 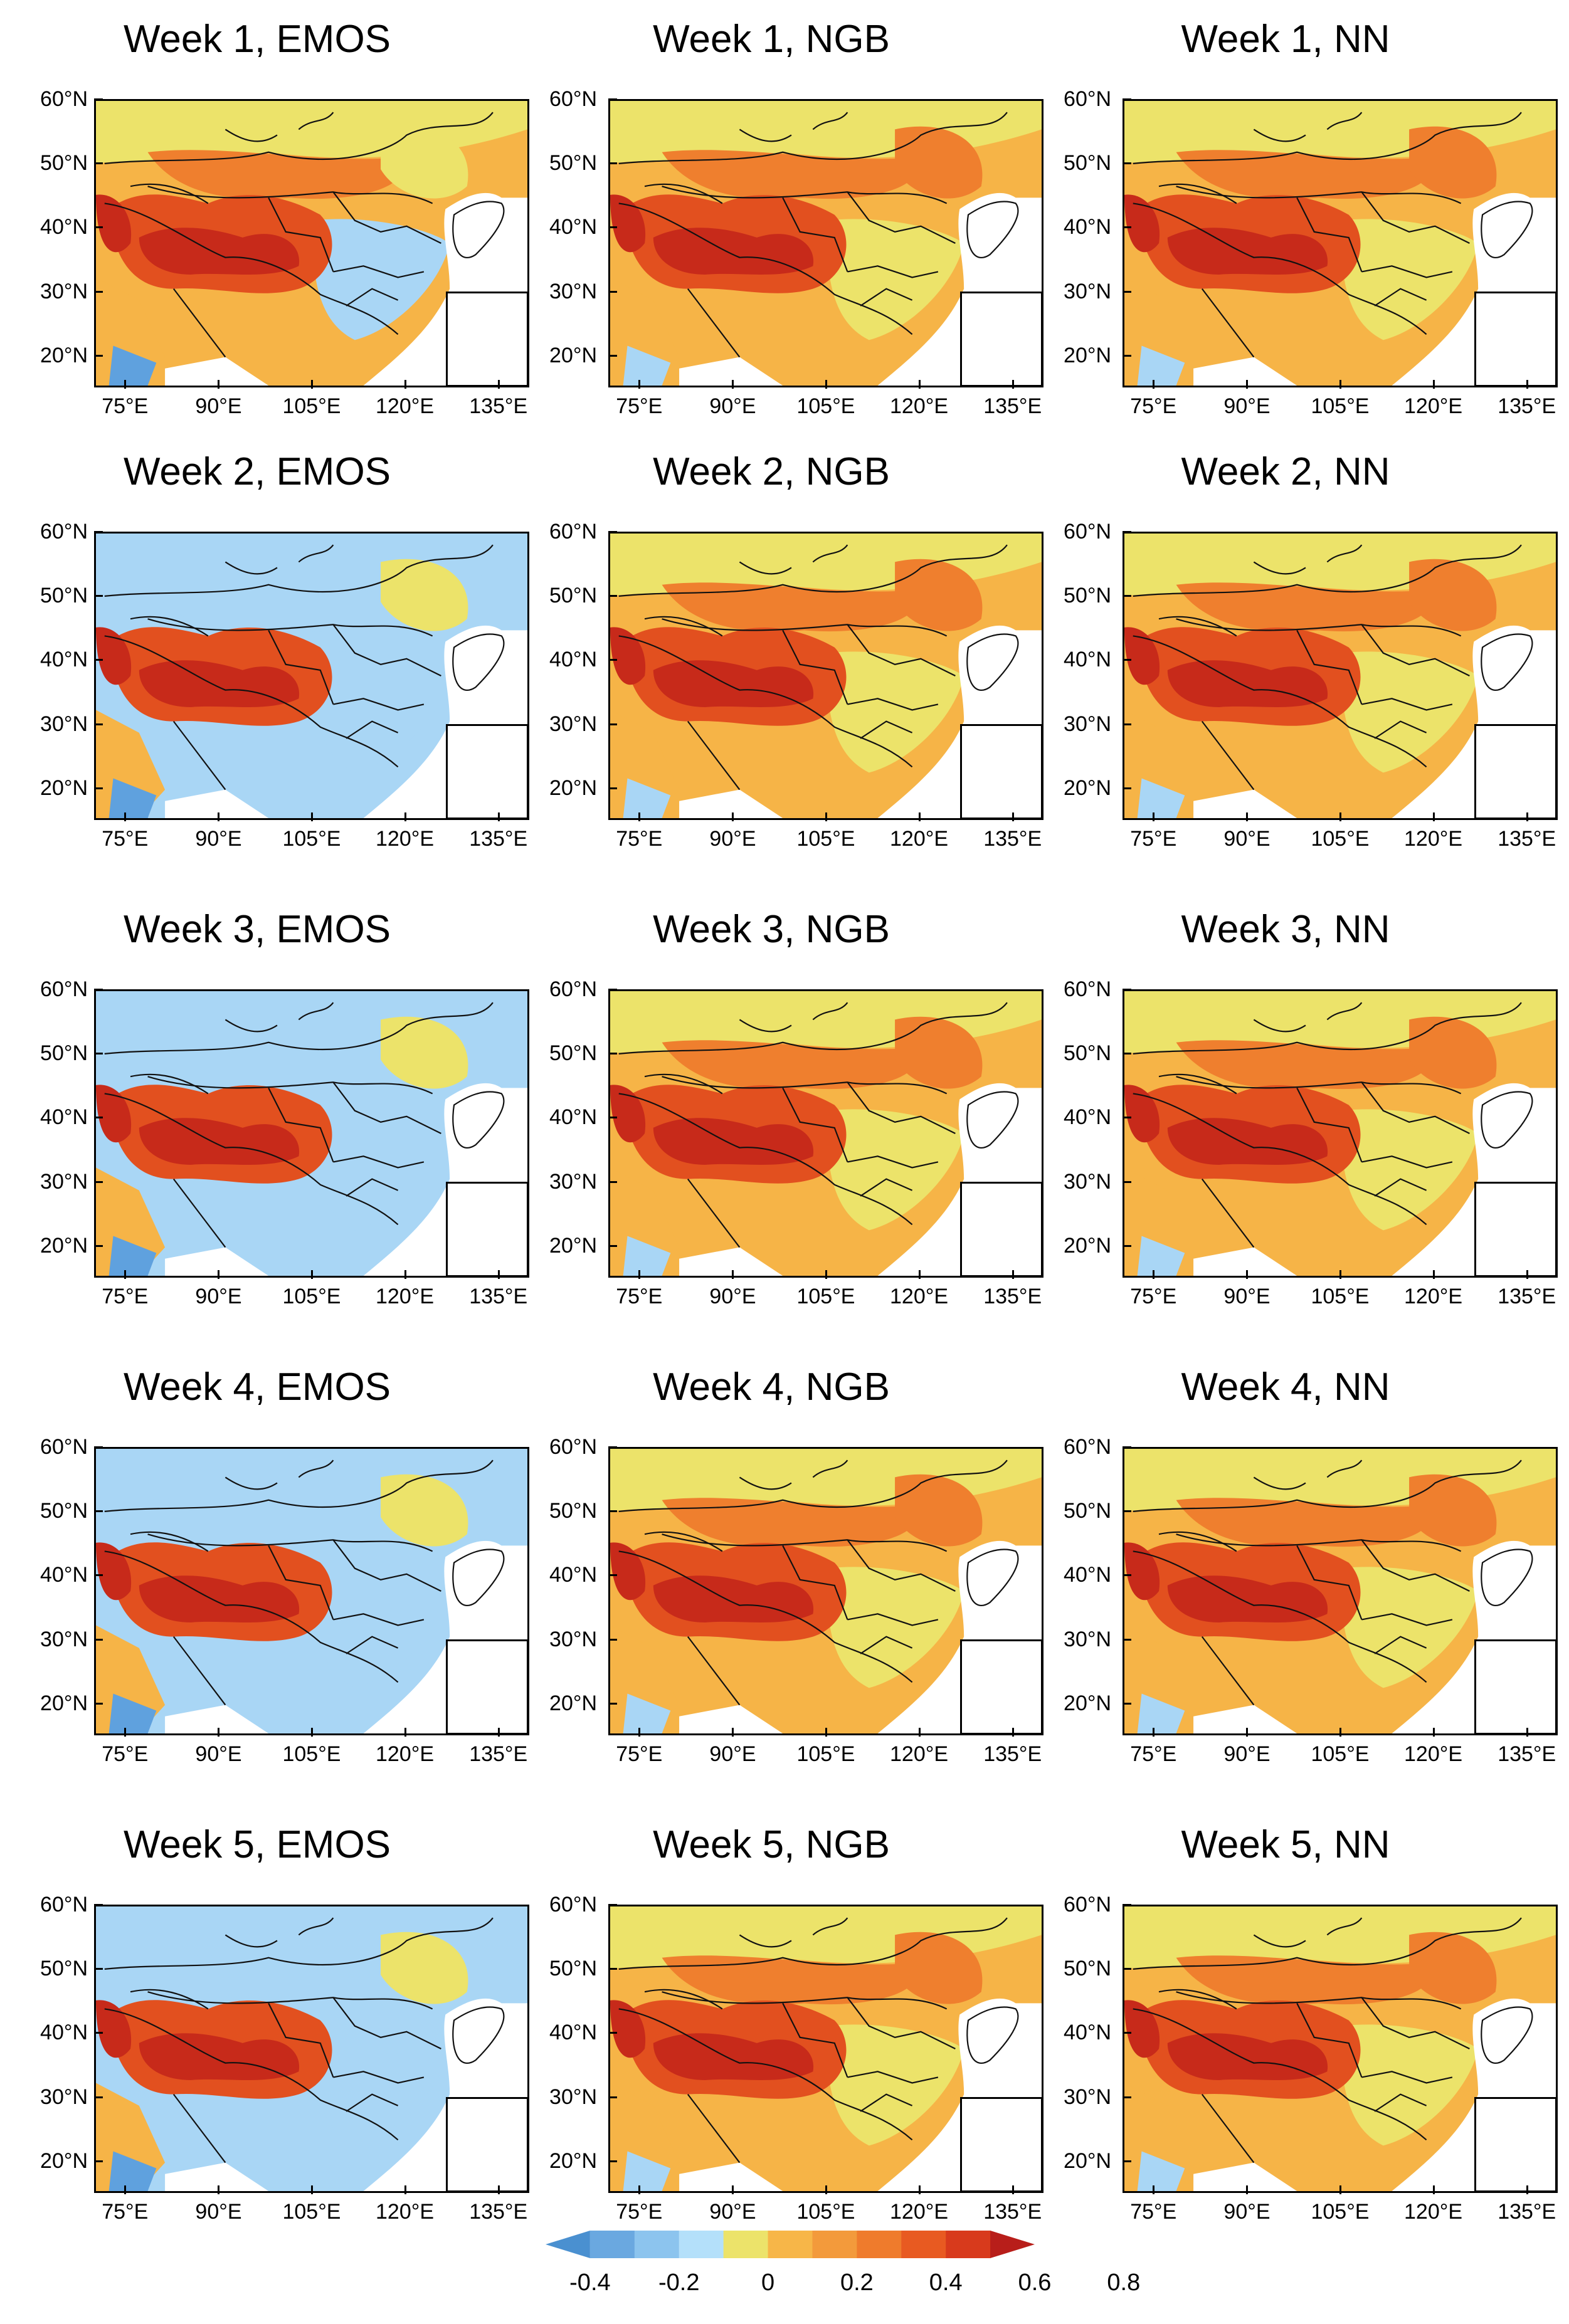 I want to click on lat-tick-label: 30°N, so click(x=1087, y=2097).